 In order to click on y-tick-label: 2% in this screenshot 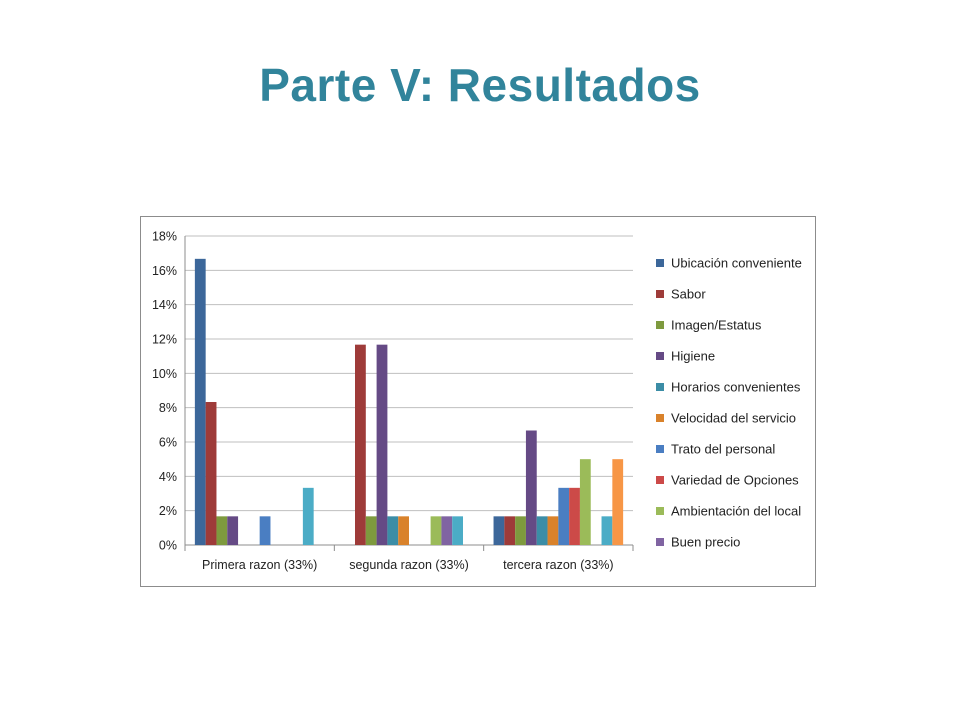, I will do `click(168, 511)`.